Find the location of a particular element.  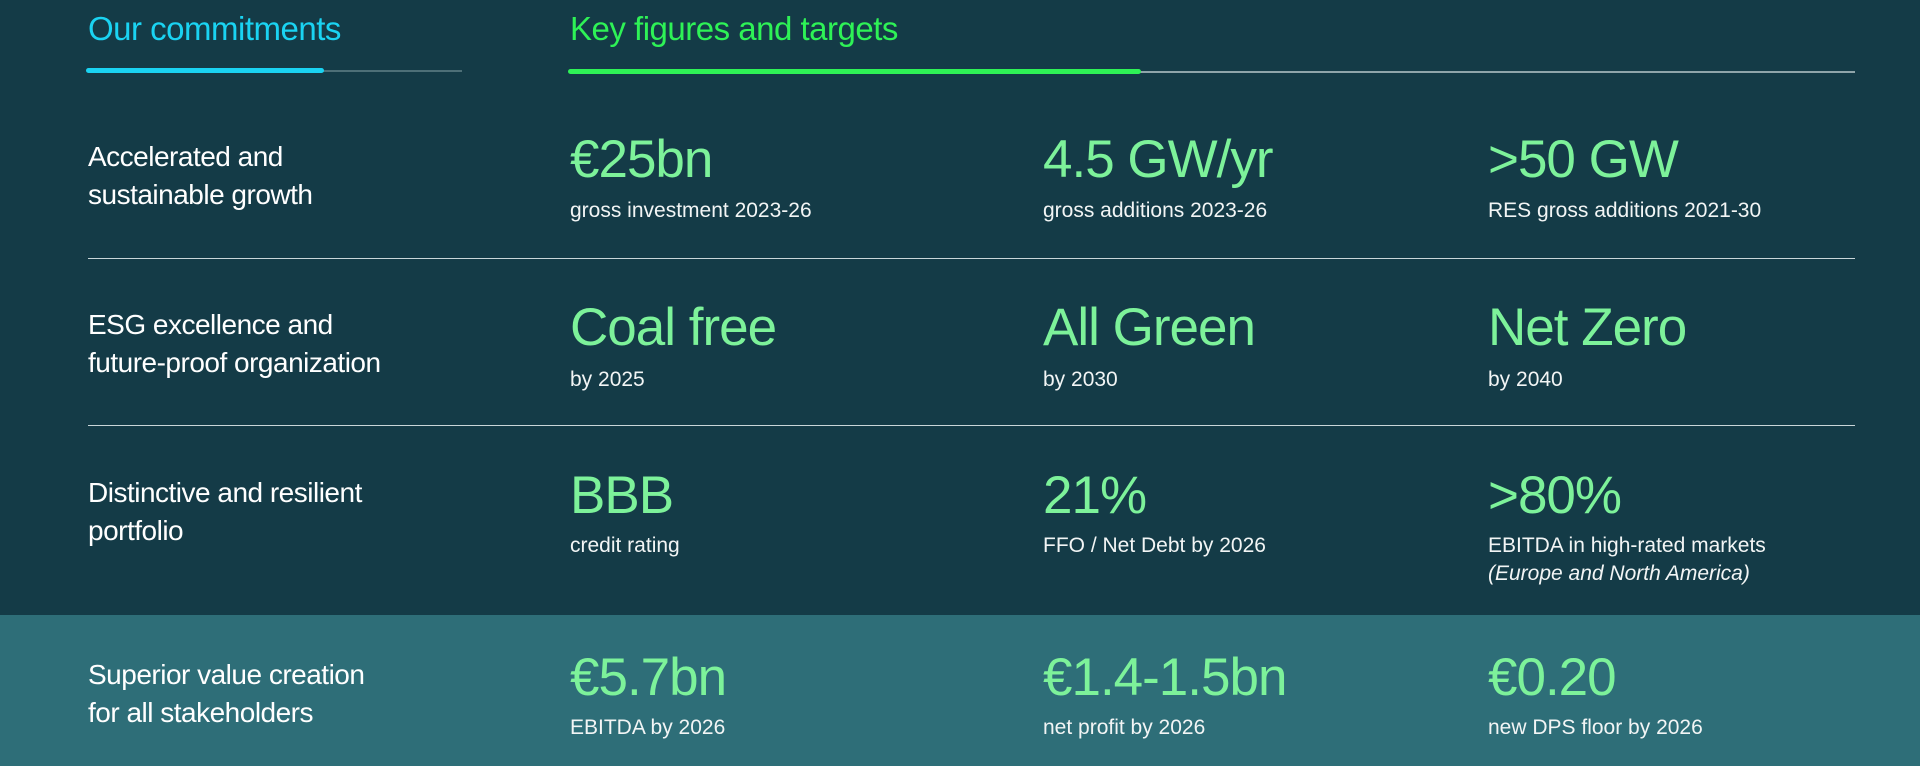

figure-caption: RES gross additions 2021-30 is located at coordinates (1625, 210).